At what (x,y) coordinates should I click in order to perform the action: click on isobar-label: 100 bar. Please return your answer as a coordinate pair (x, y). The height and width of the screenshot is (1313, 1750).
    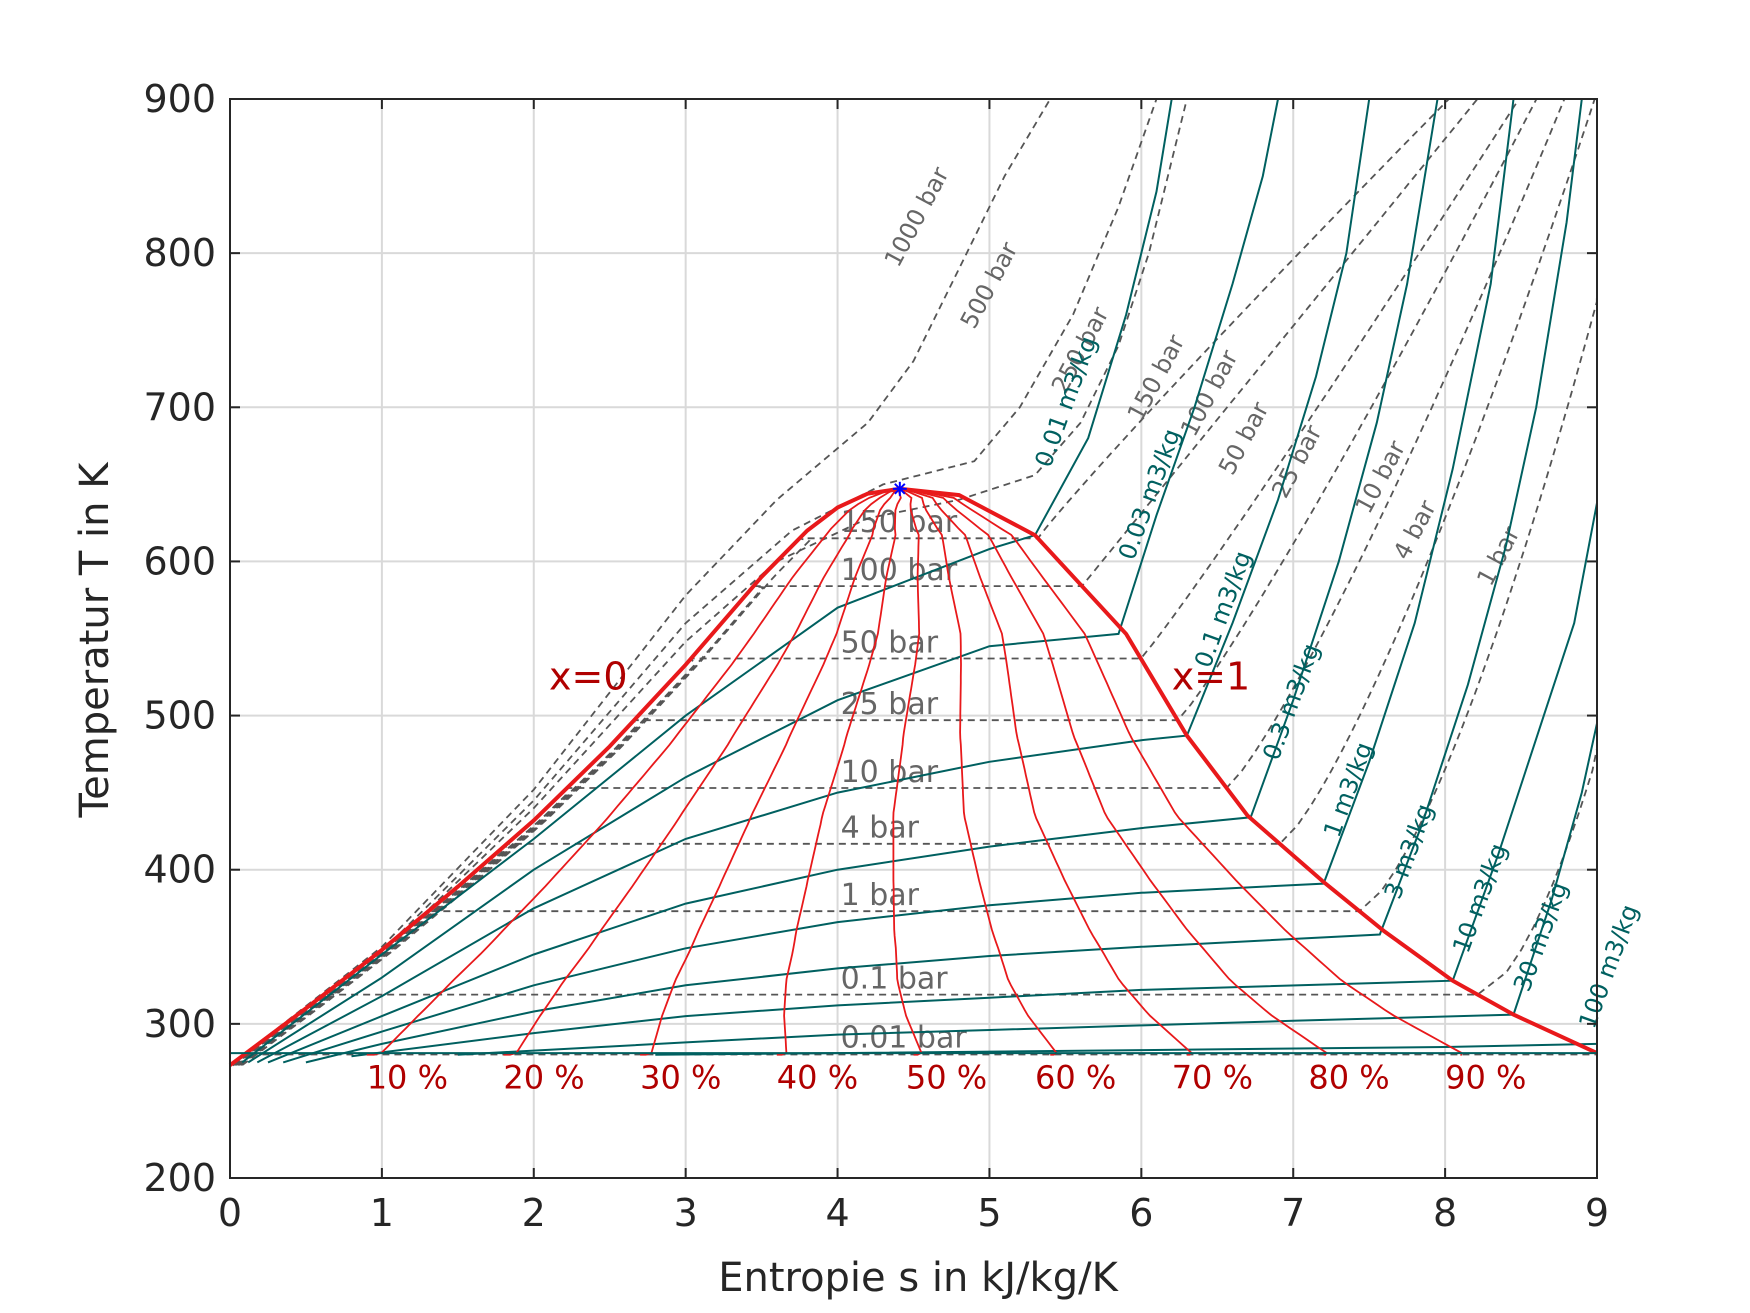
    Looking at the image, I should click on (899, 570).